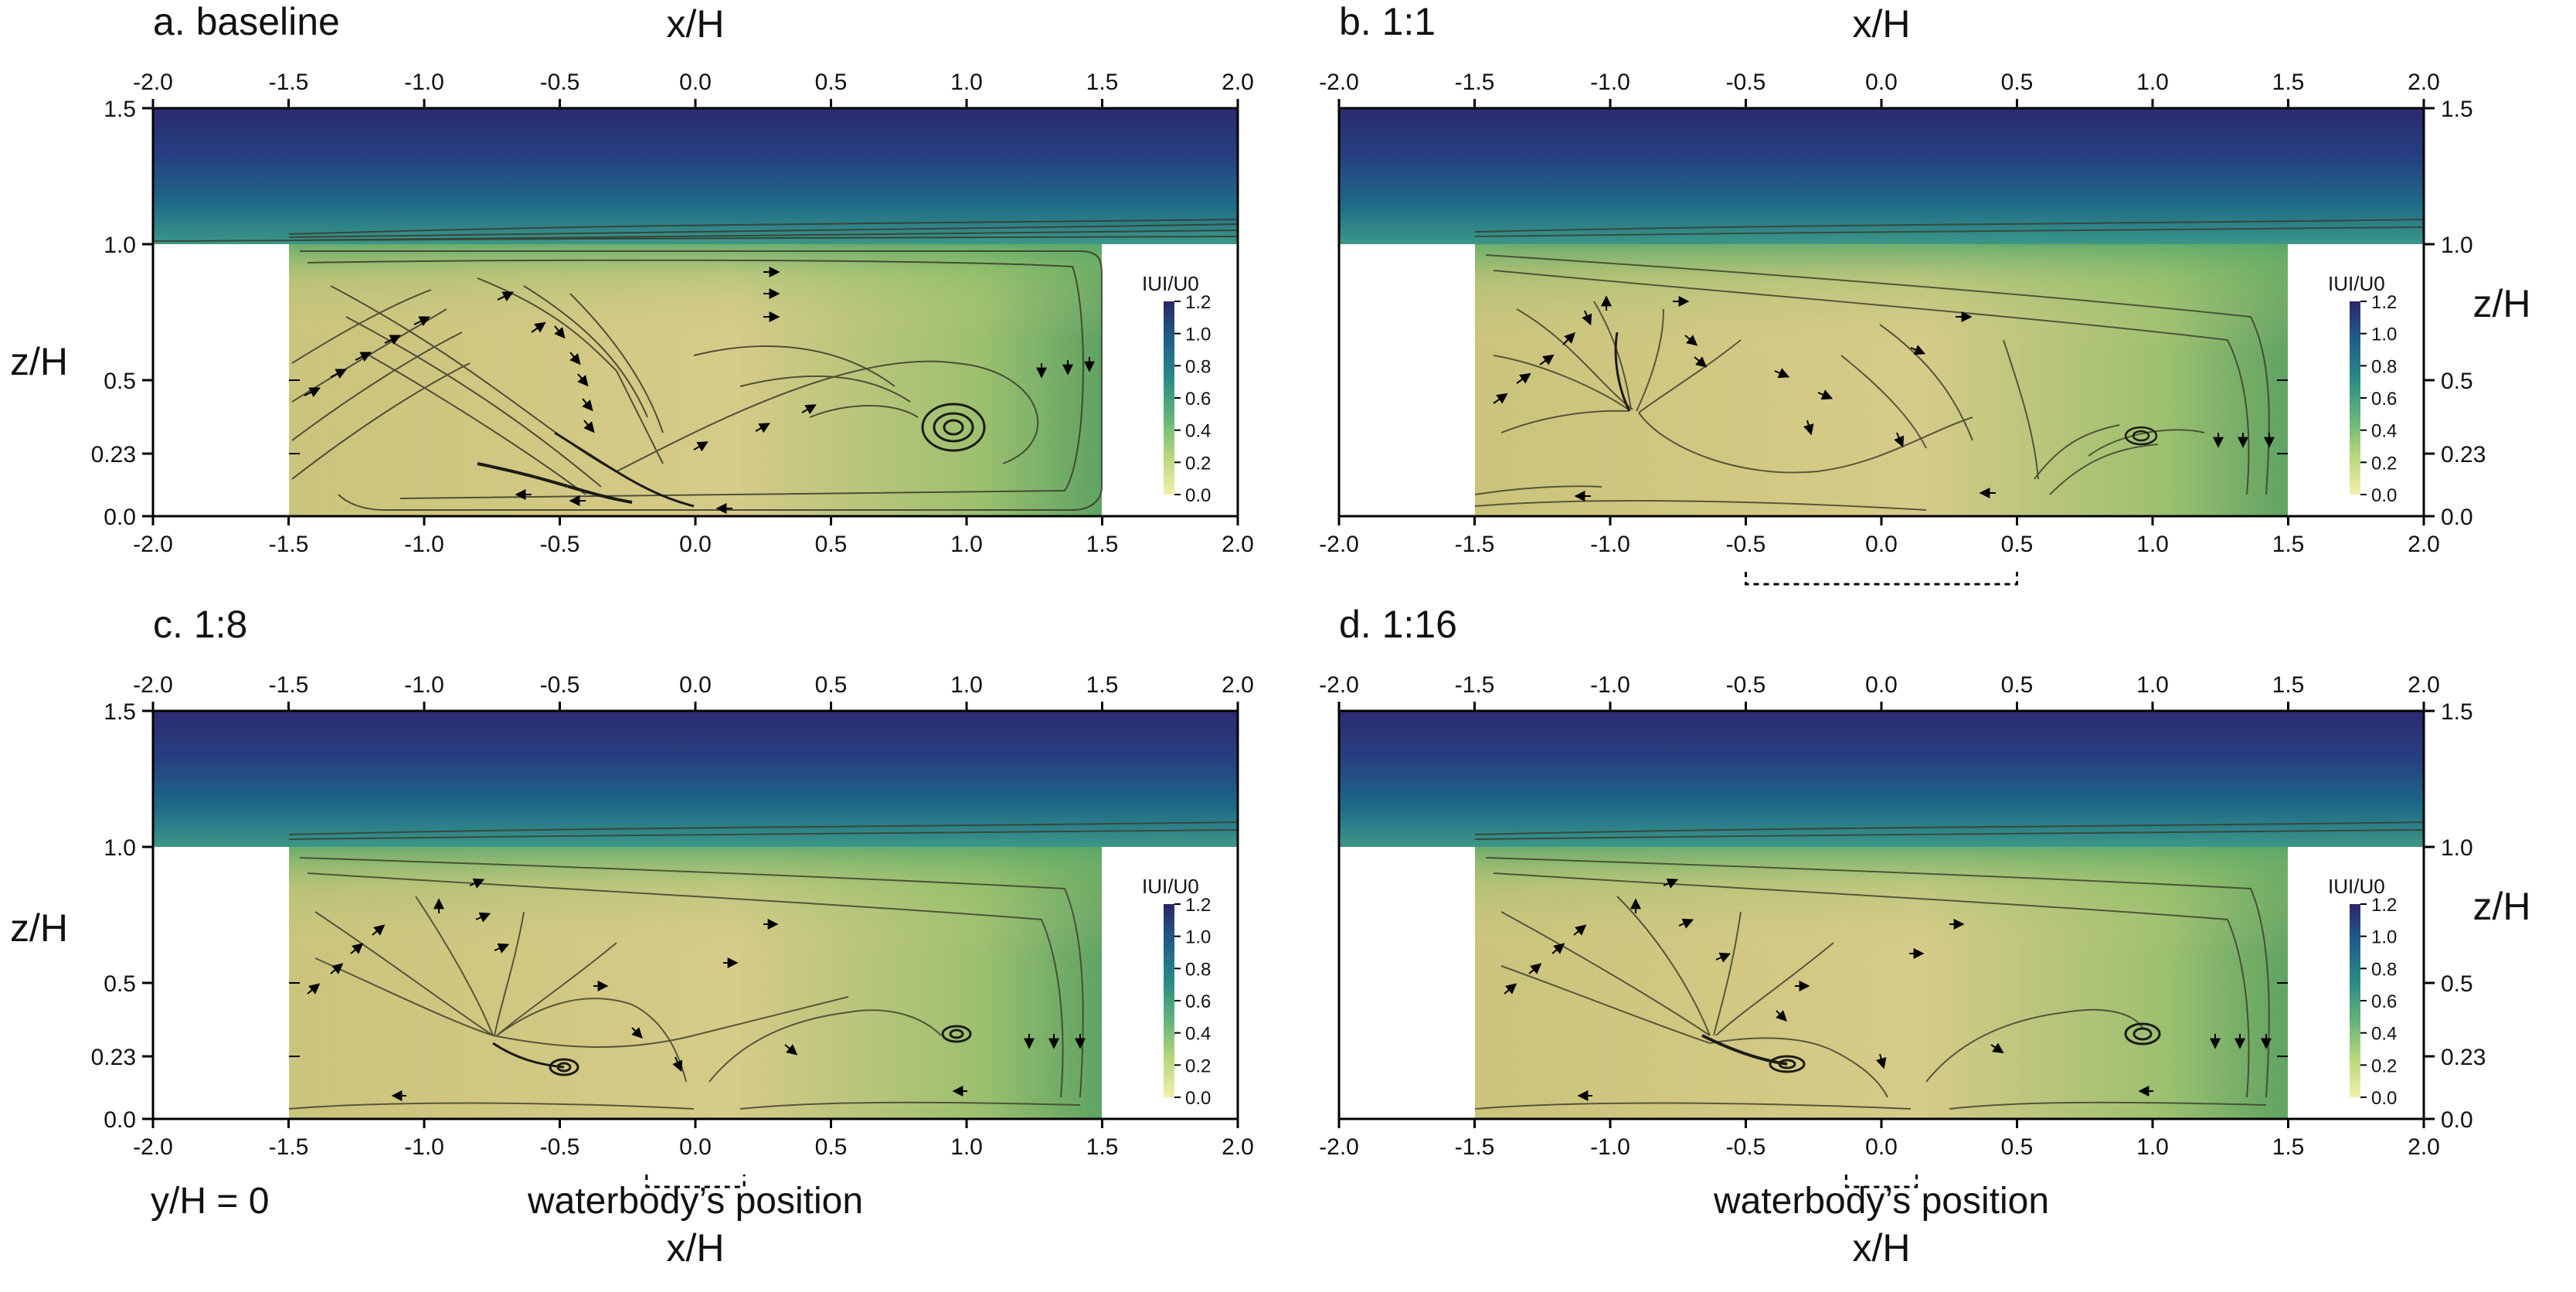  Describe the element at coordinates (1198, 302) in the screenshot. I see `colorbar-tick-label: 1.2` at that location.